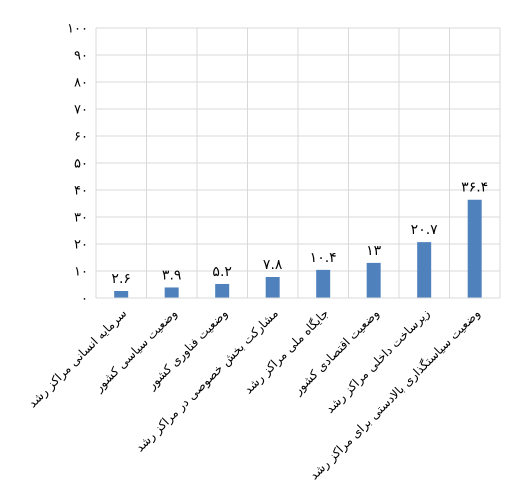  Describe the element at coordinates (81, 218) in the screenshot. I see `y-tick-label: ۳۰` at that location.